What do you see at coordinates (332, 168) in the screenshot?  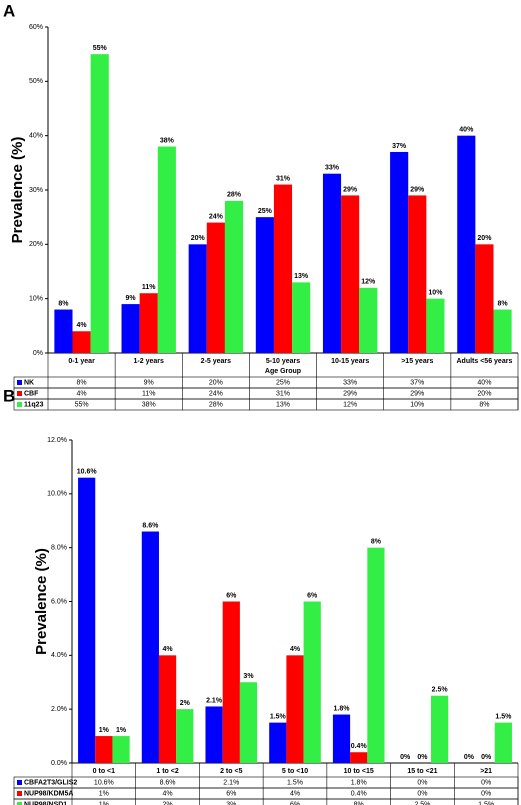 I see `bar-value-label: 33%` at bounding box center [332, 168].